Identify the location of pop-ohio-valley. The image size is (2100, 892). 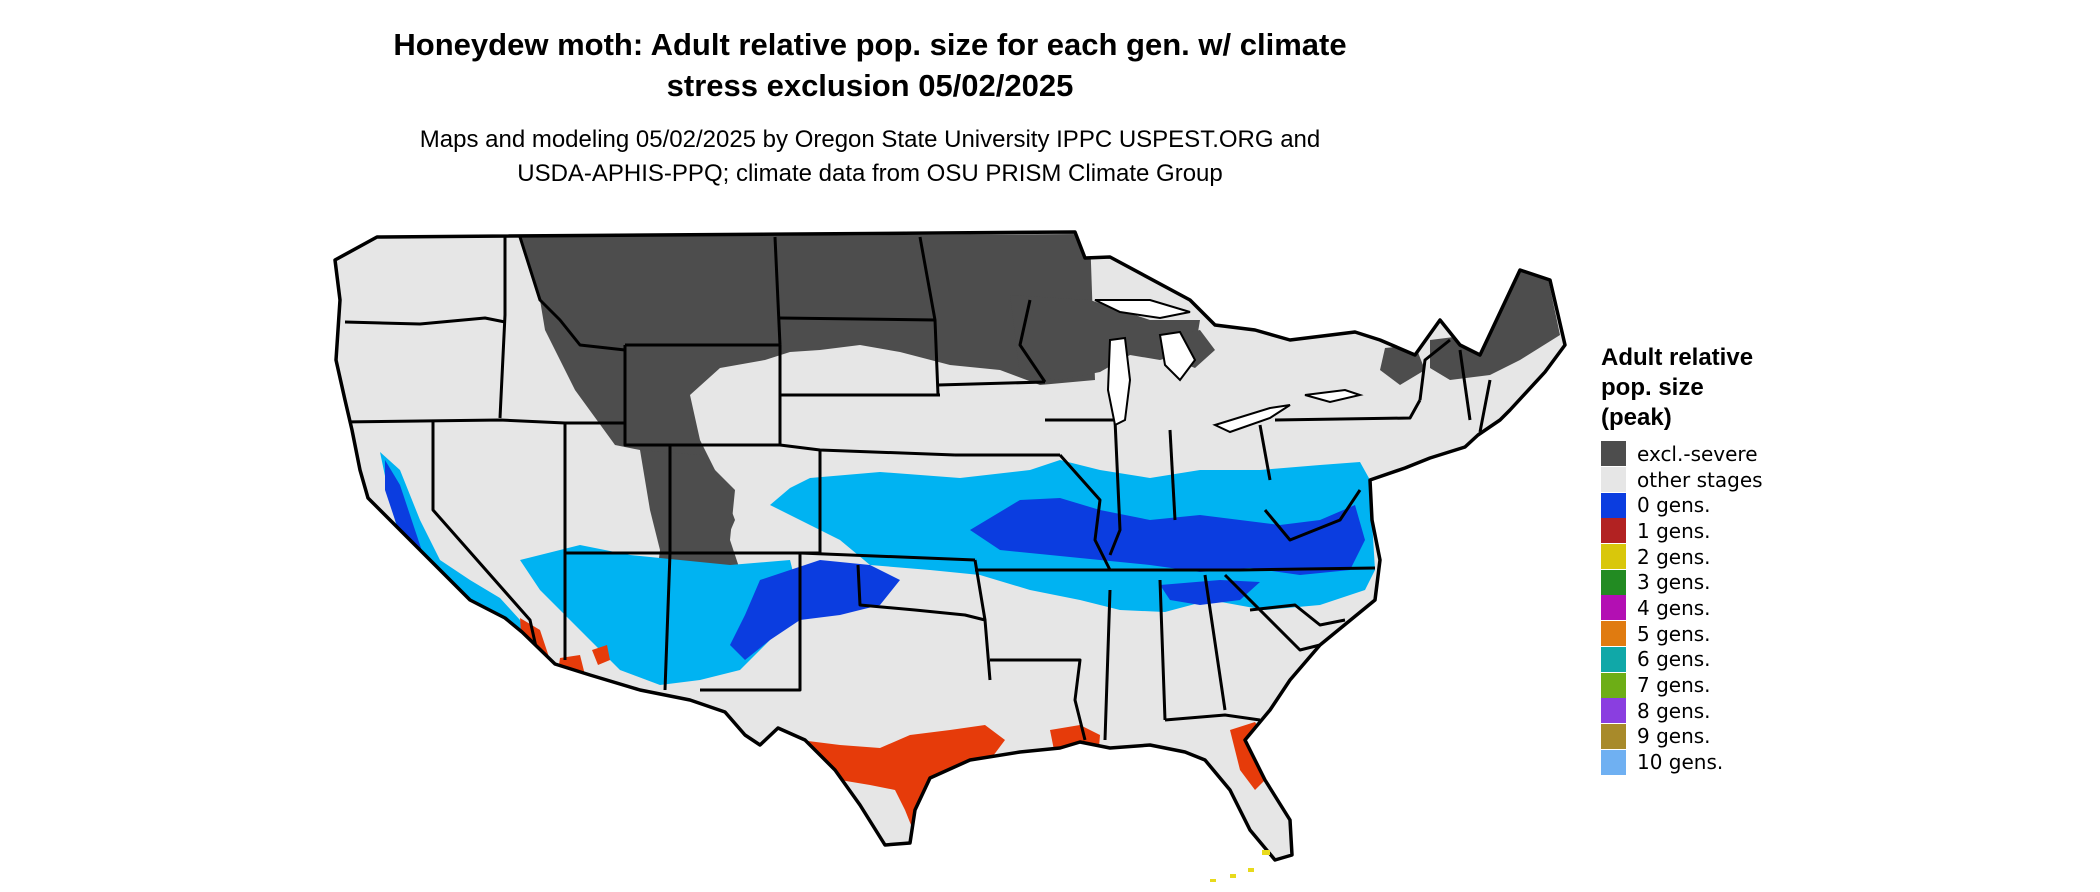
(1167, 536).